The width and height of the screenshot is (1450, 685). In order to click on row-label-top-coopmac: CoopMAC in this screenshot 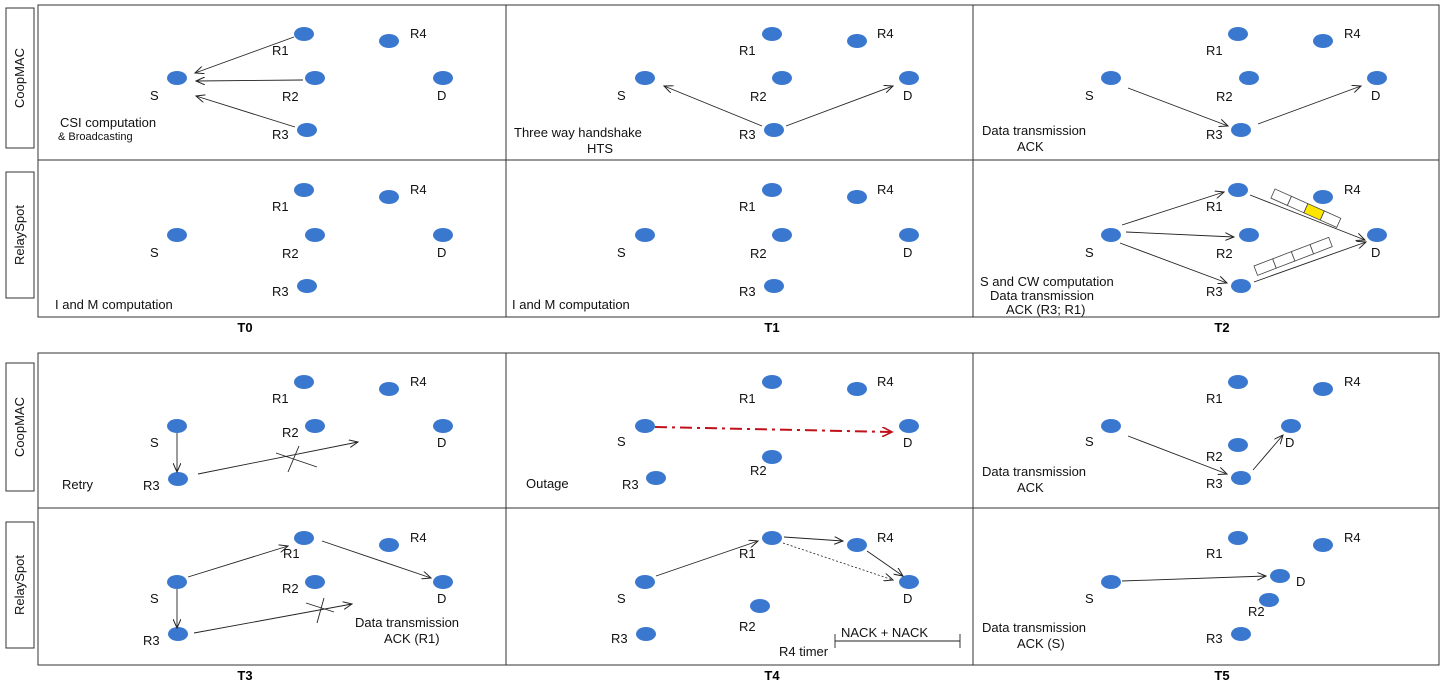, I will do `click(20, 78)`.